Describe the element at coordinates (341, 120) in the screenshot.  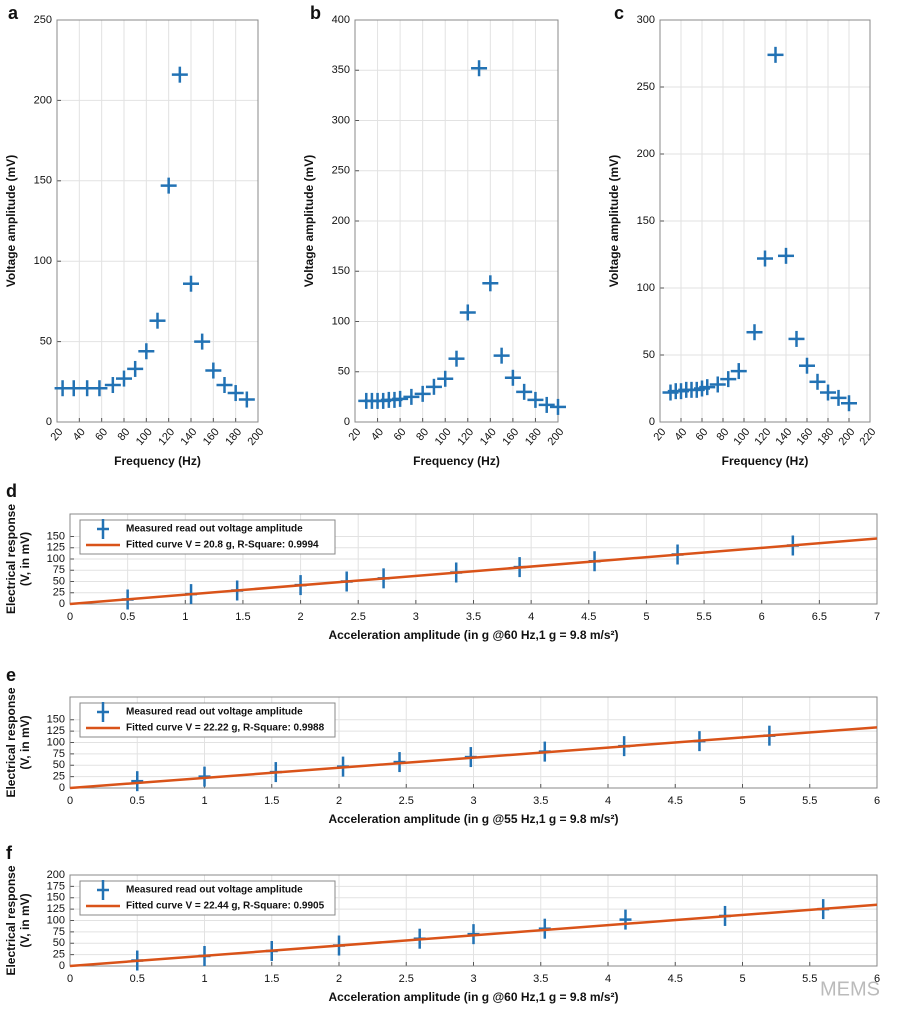
I see `y-tick-label: 300` at that location.